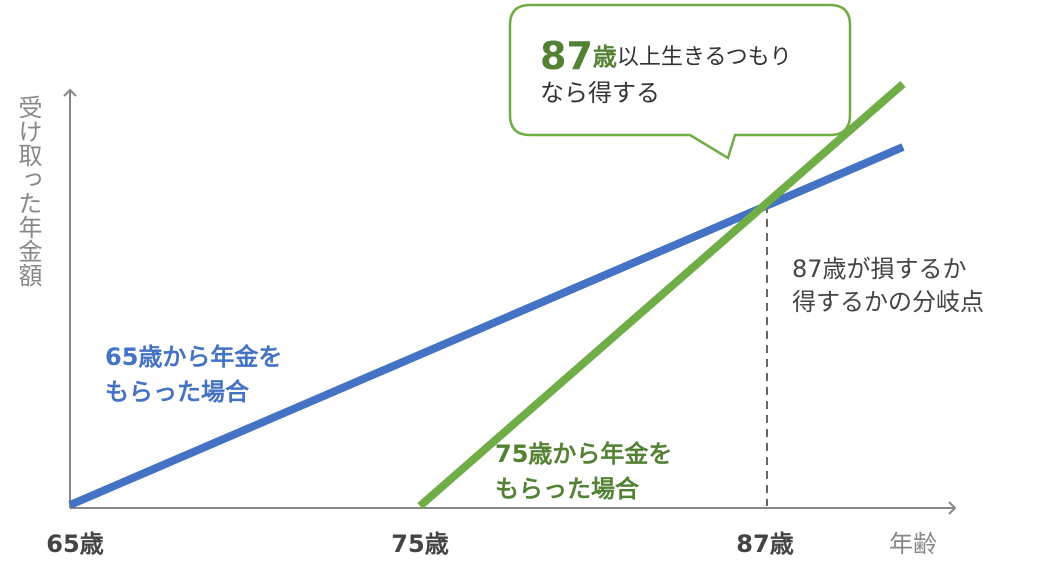 The image size is (1051, 574). I want to click on breakeven-note: 87歳が損するか, so click(879, 269).